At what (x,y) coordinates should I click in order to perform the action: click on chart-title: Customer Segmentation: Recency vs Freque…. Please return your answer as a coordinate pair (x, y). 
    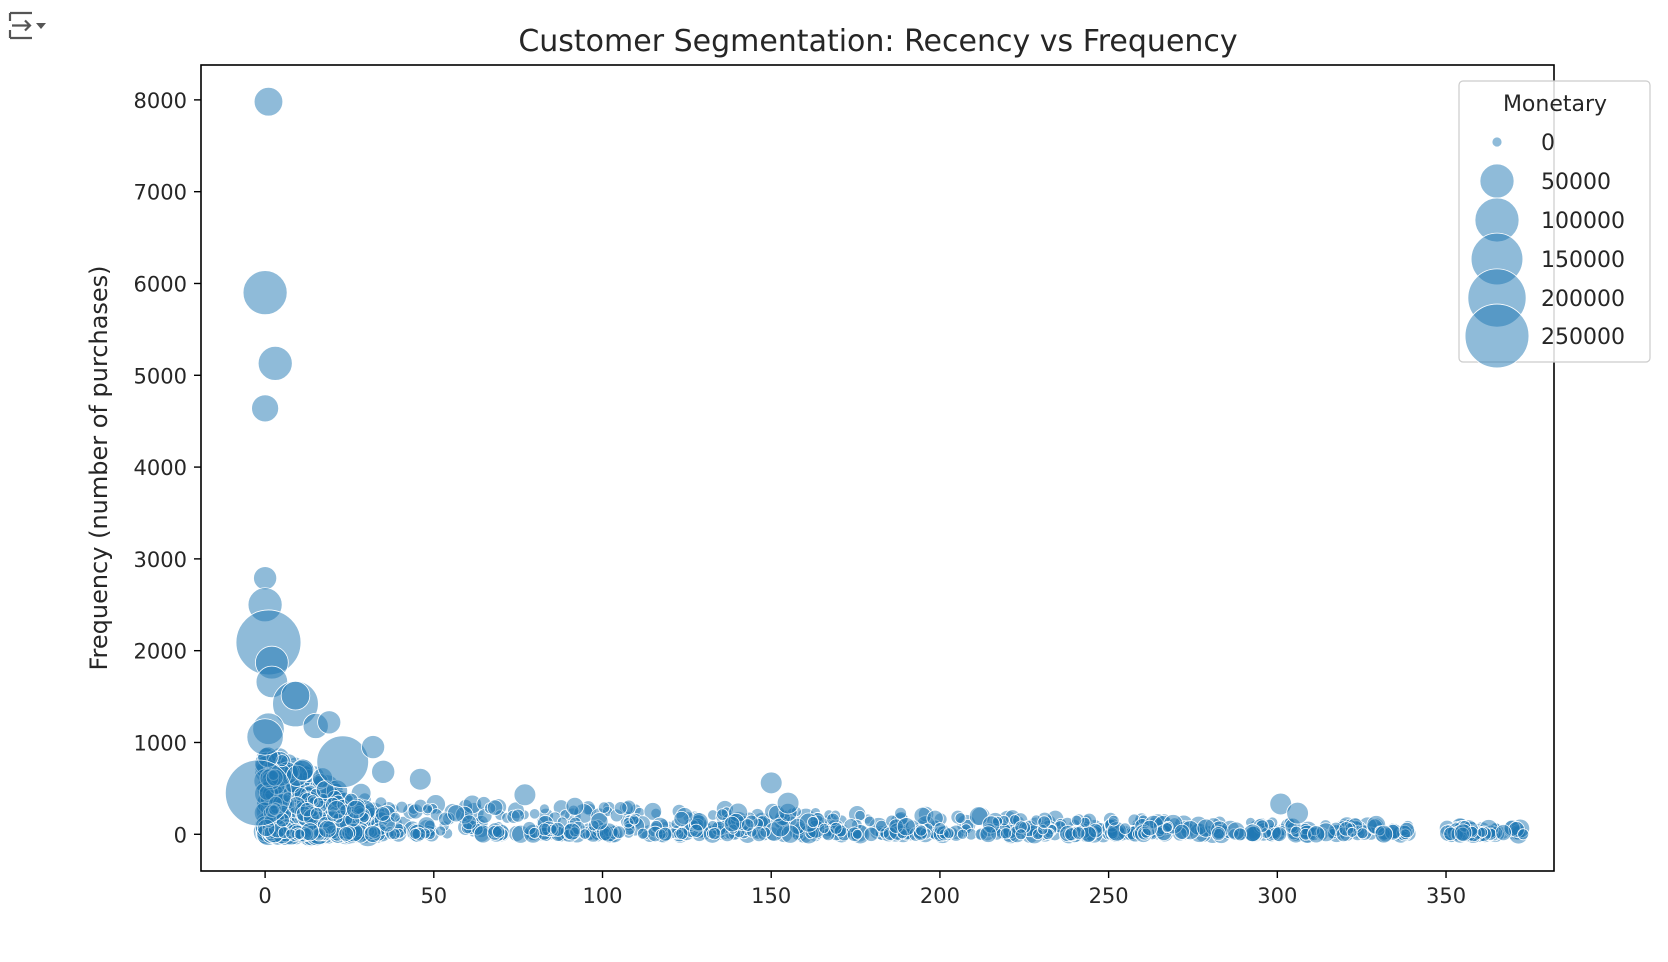
    Looking at the image, I should click on (877, 41).